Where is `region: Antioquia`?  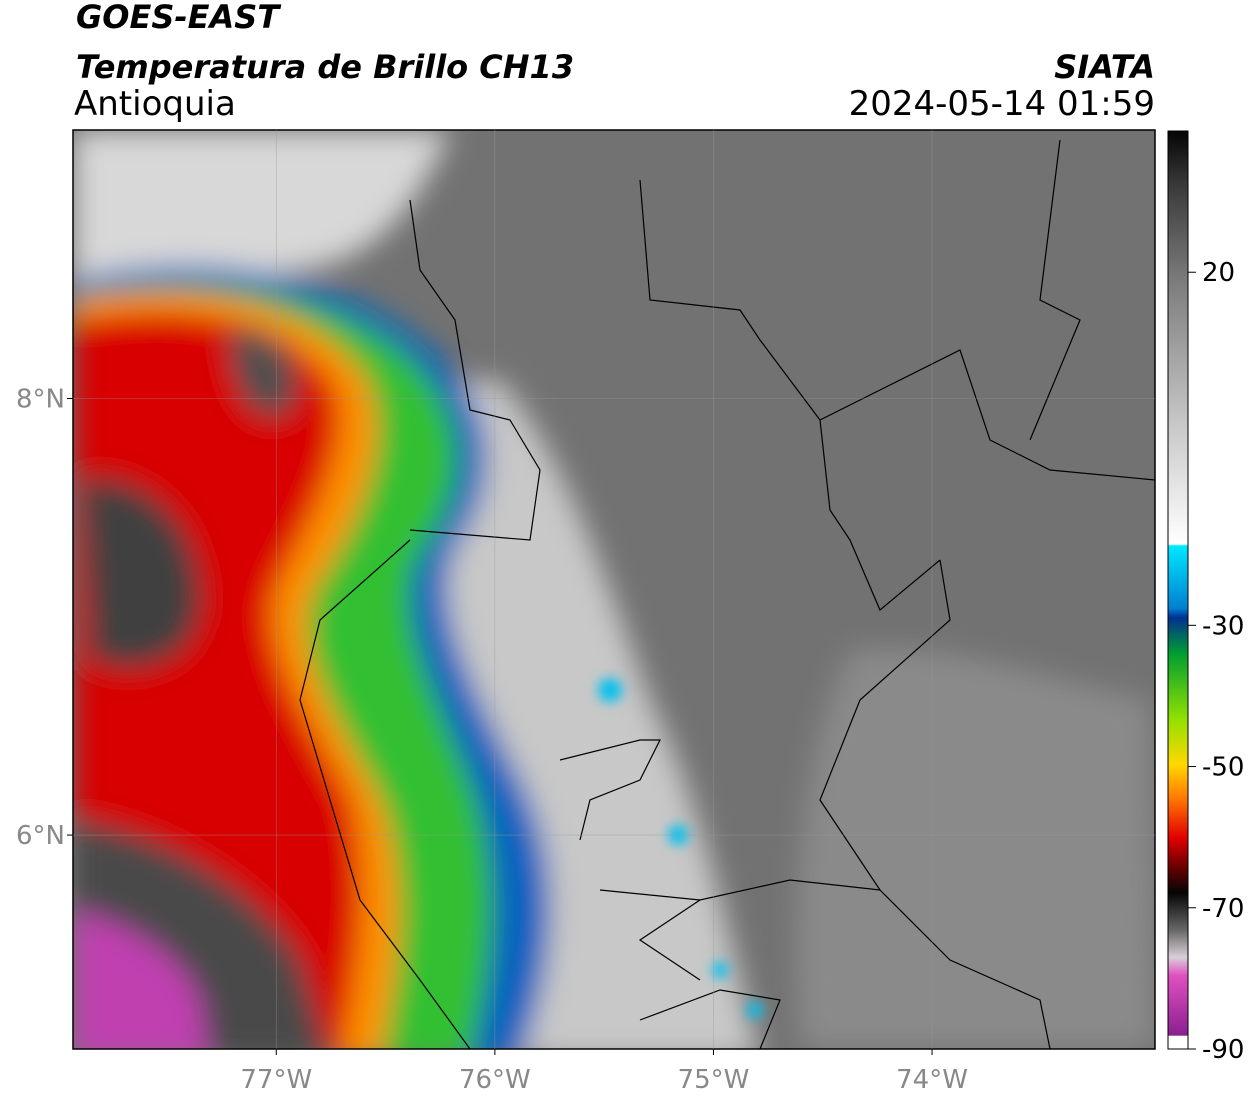
region: Antioquia is located at coordinates (155, 104).